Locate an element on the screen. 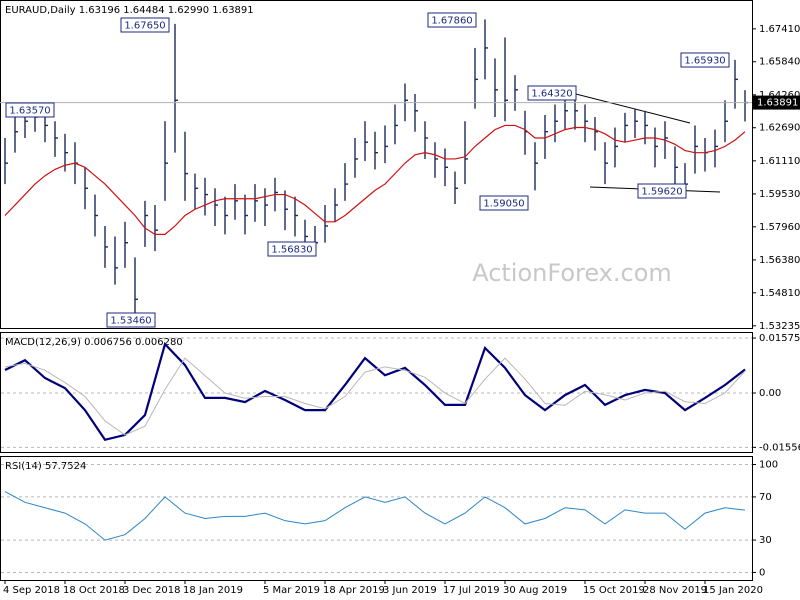 This screenshot has width=800, height=600. x-tick-label: 15 Oct 2019 is located at coordinates (614, 590).